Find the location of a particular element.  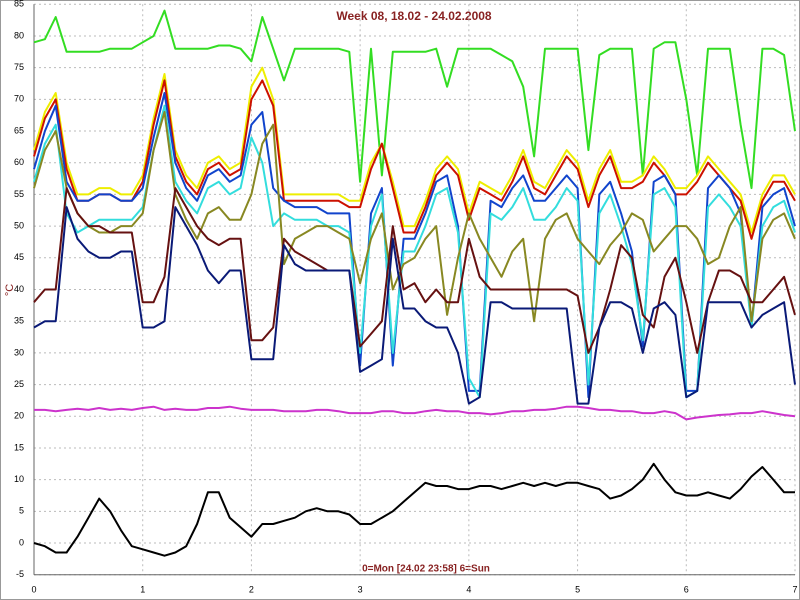

y-tick-label: -5 is located at coordinates (20, 574).